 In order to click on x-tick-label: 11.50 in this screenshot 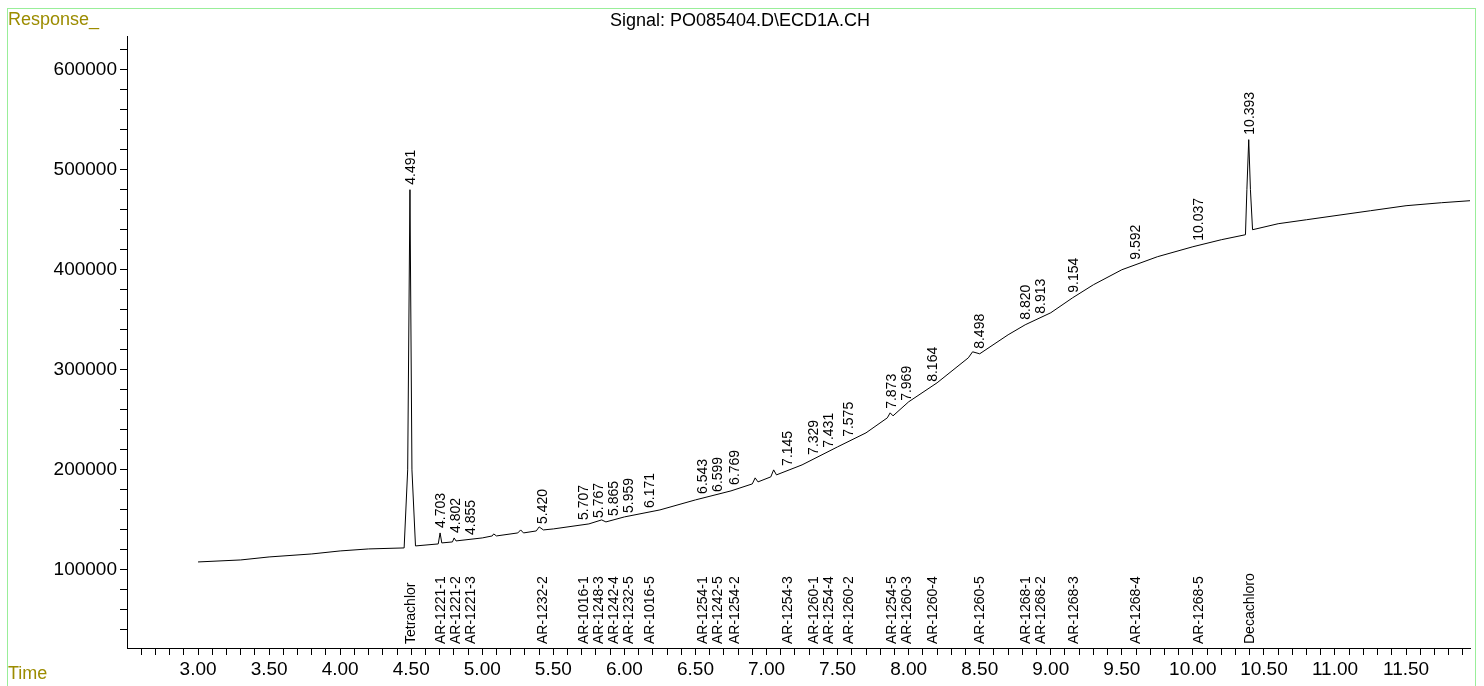, I will do `click(1406, 668)`.